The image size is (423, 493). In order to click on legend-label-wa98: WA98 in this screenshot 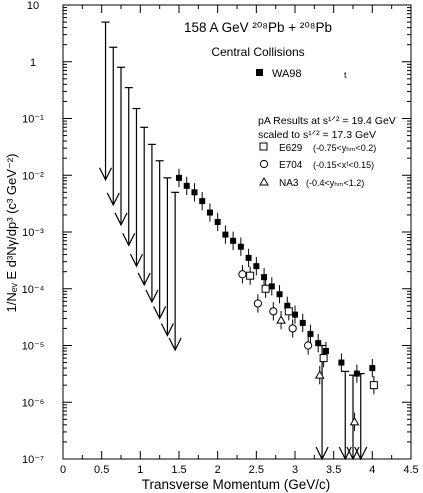, I will do `click(287, 74)`.